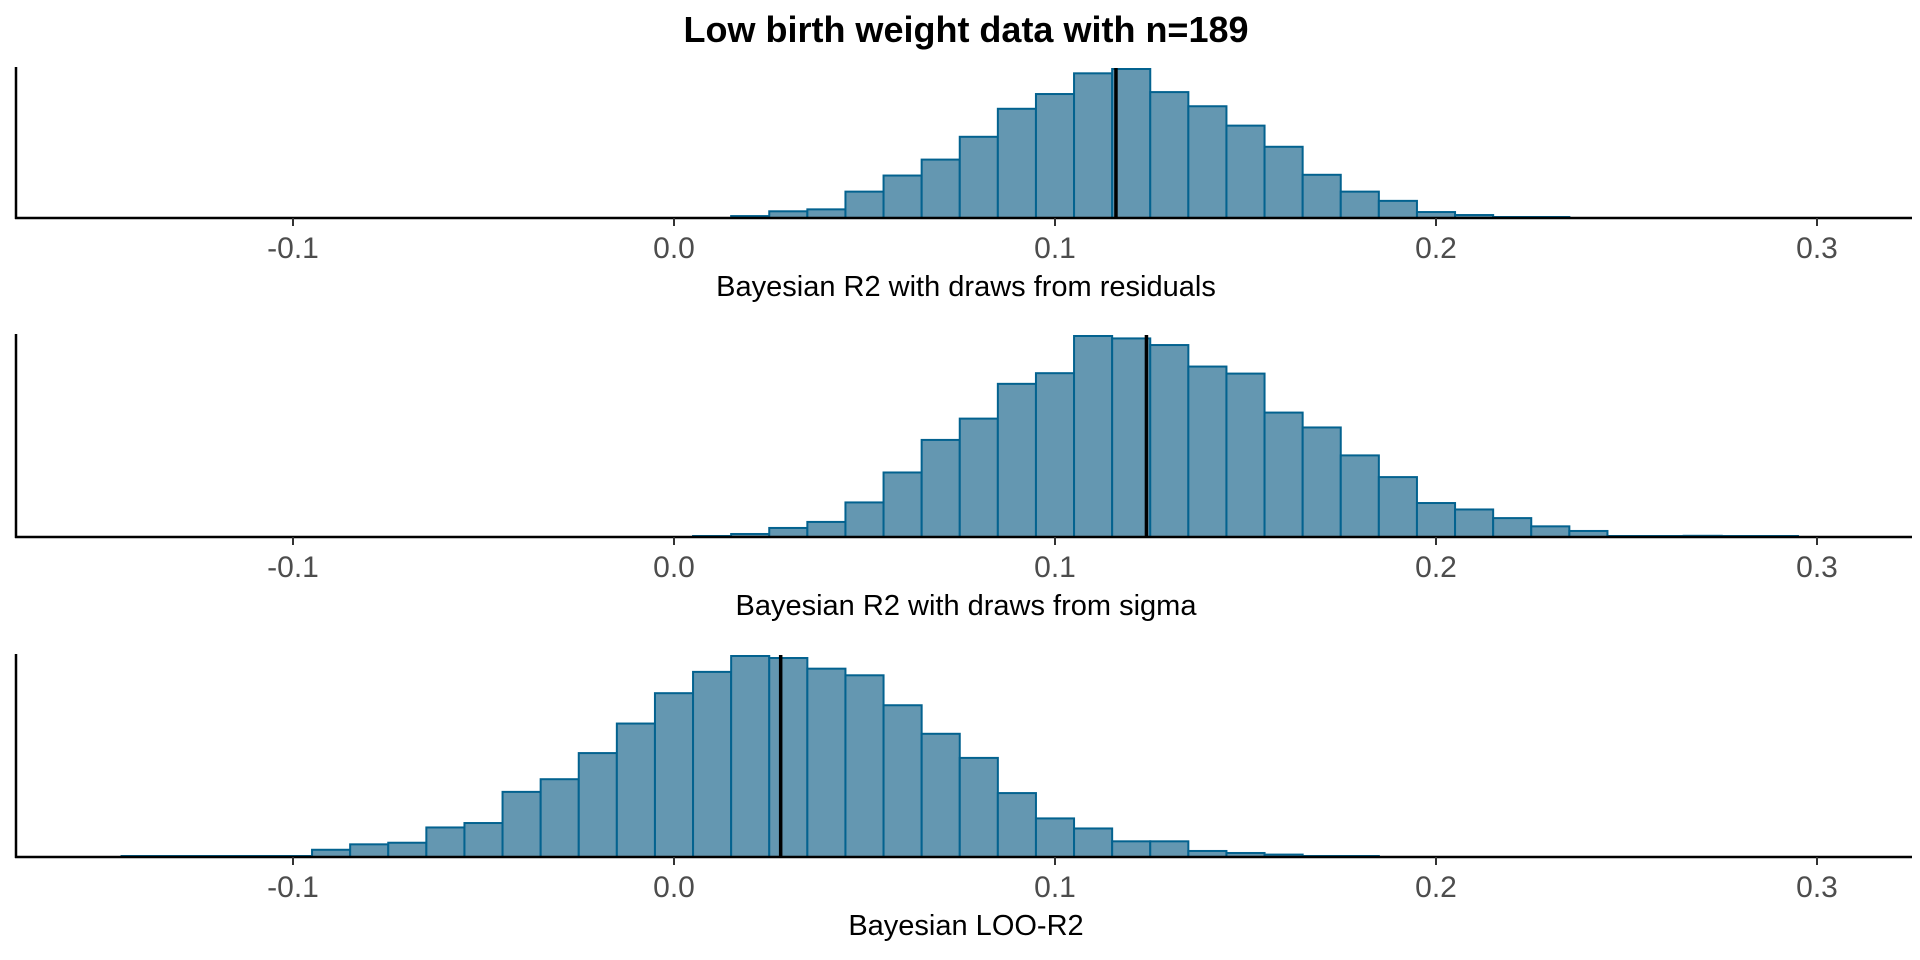  I want to click on chart-title: Low birth weight data with n=189, so click(965, 29).